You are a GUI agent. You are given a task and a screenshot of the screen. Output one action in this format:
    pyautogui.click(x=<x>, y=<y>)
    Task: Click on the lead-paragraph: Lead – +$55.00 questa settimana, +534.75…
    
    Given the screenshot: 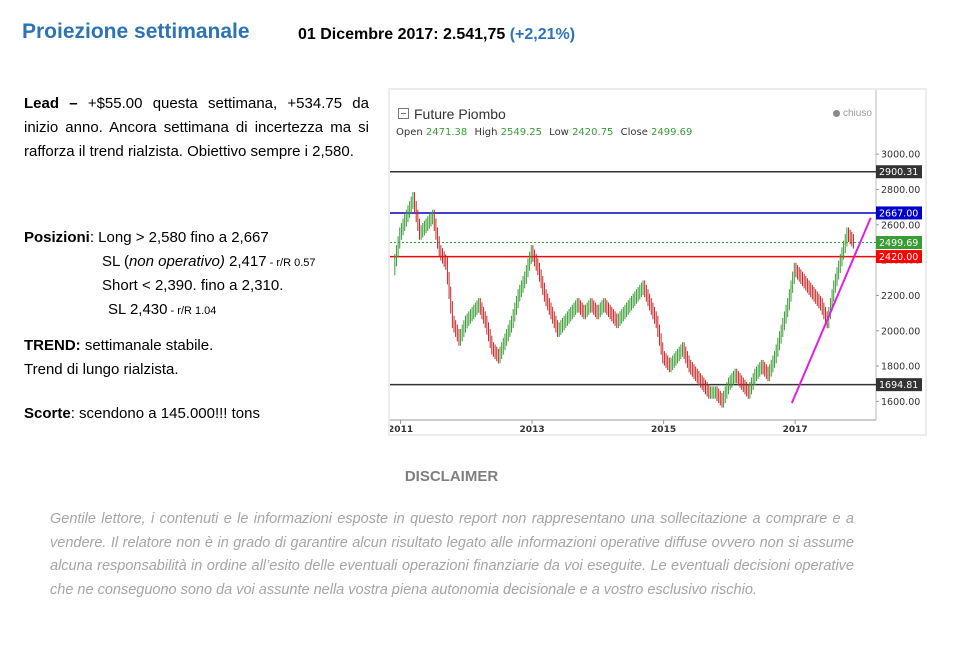 What is the action you would take?
    pyautogui.click(x=196, y=128)
    